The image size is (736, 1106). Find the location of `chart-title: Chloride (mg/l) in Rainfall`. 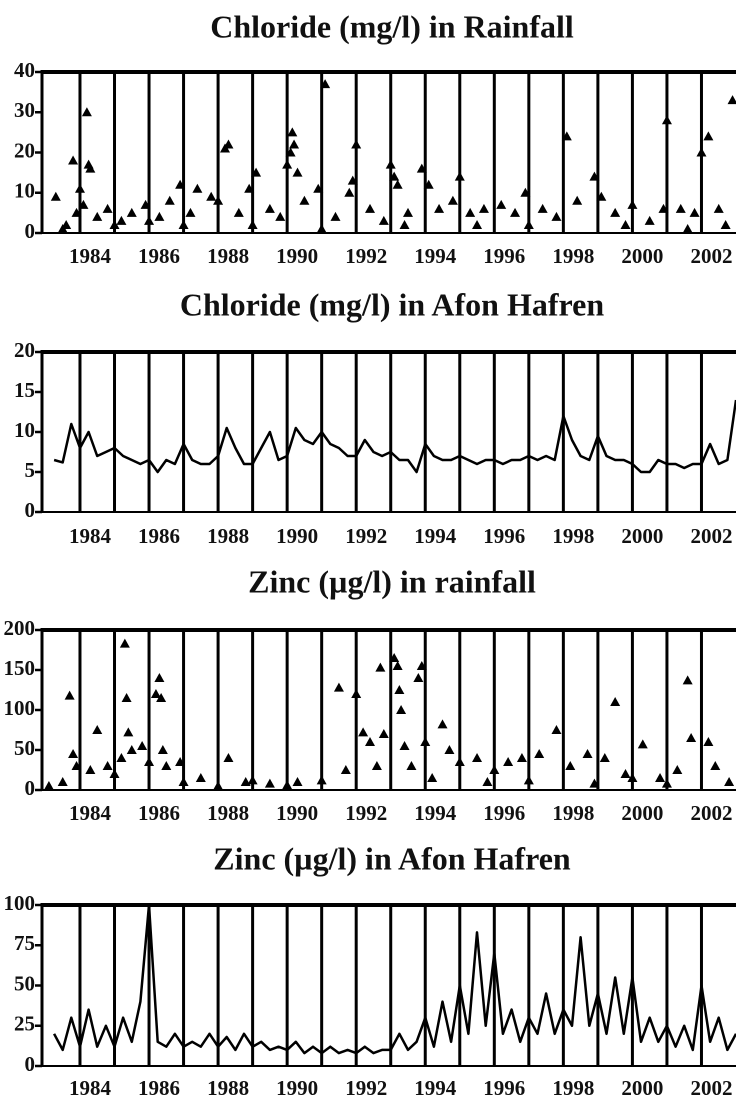

chart-title: Chloride (mg/l) in Rainfall is located at coordinates (392, 26).